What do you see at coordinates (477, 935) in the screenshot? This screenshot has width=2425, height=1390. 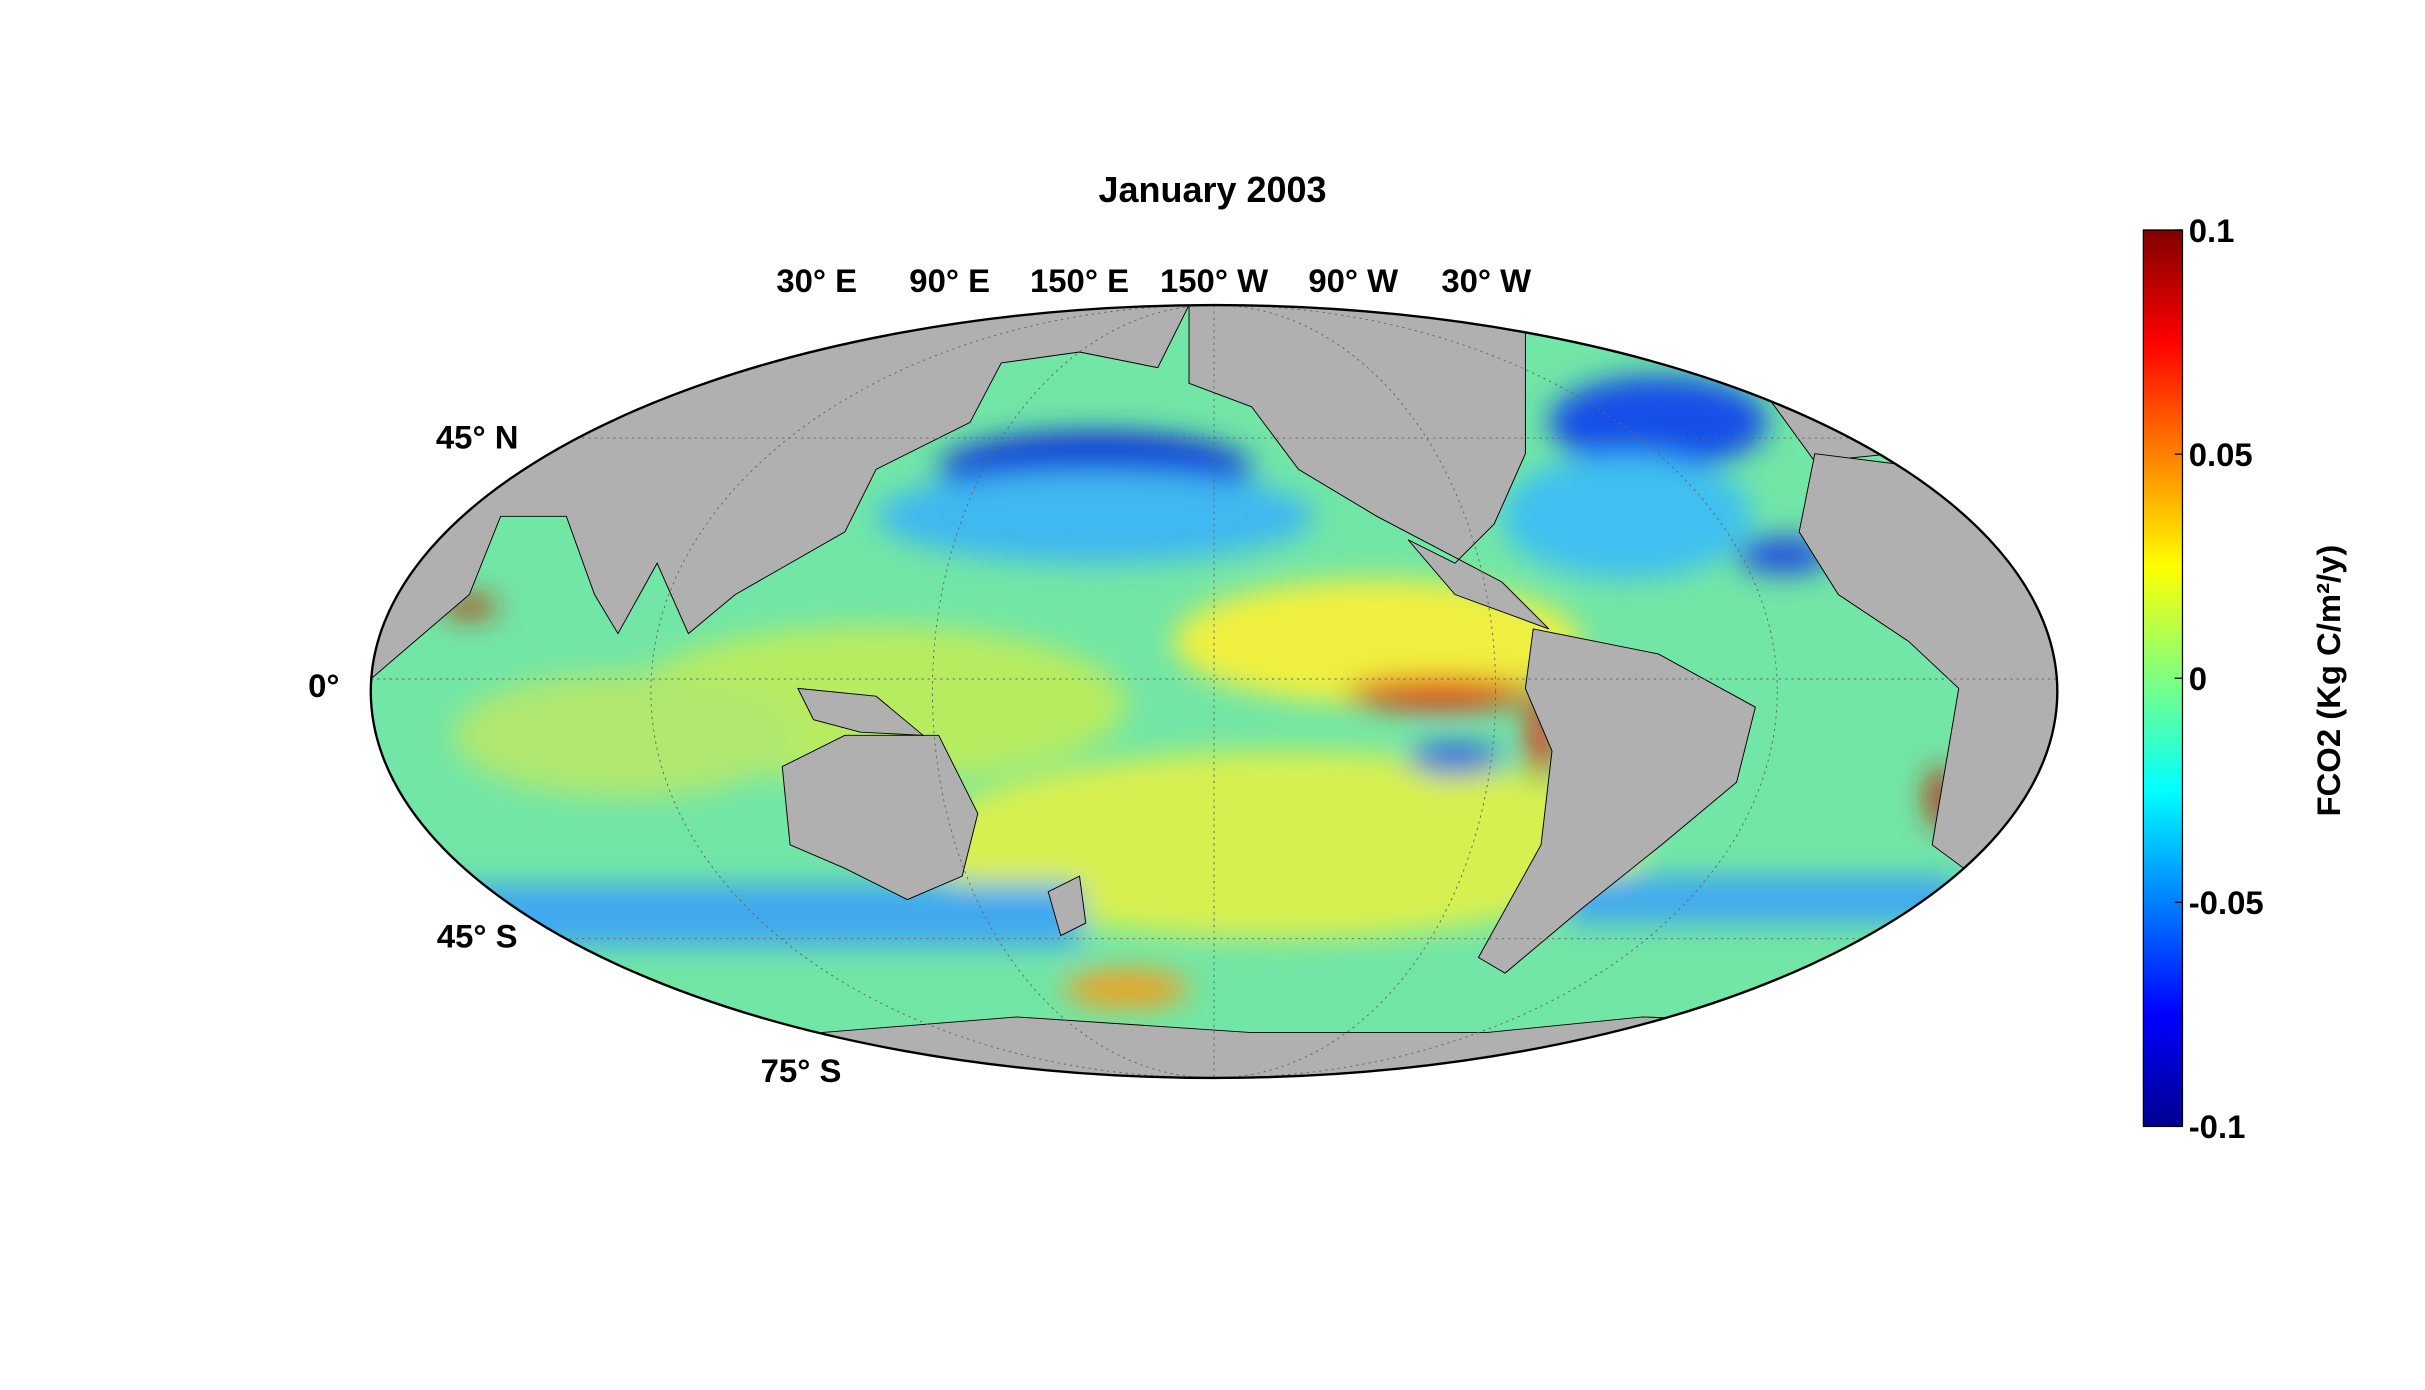 I see `lat-label: 45° S` at bounding box center [477, 935].